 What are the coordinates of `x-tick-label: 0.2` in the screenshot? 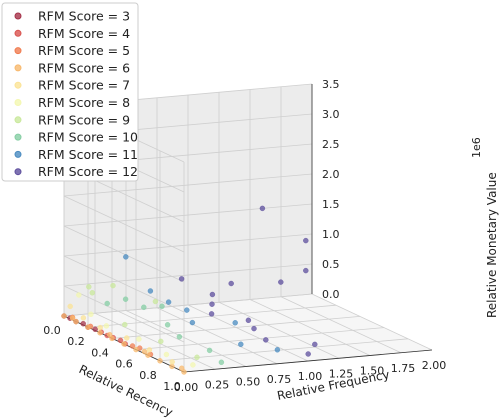 It's located at (76, 341).